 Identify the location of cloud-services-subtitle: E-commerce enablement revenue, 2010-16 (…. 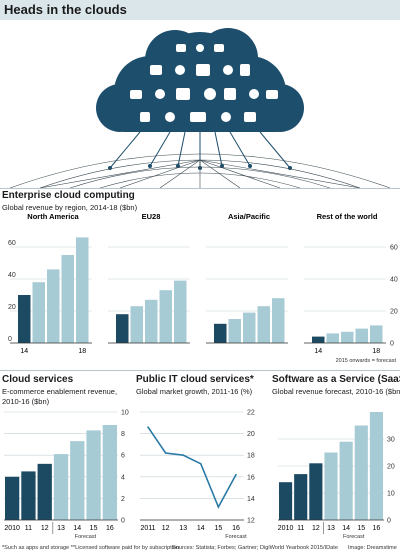
(60, 396).